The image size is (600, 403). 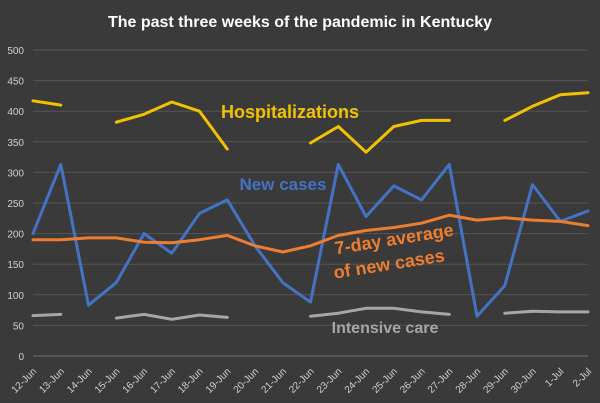 I want to click on x-tick-label: 27-Jun, so click(x=440, y=380).